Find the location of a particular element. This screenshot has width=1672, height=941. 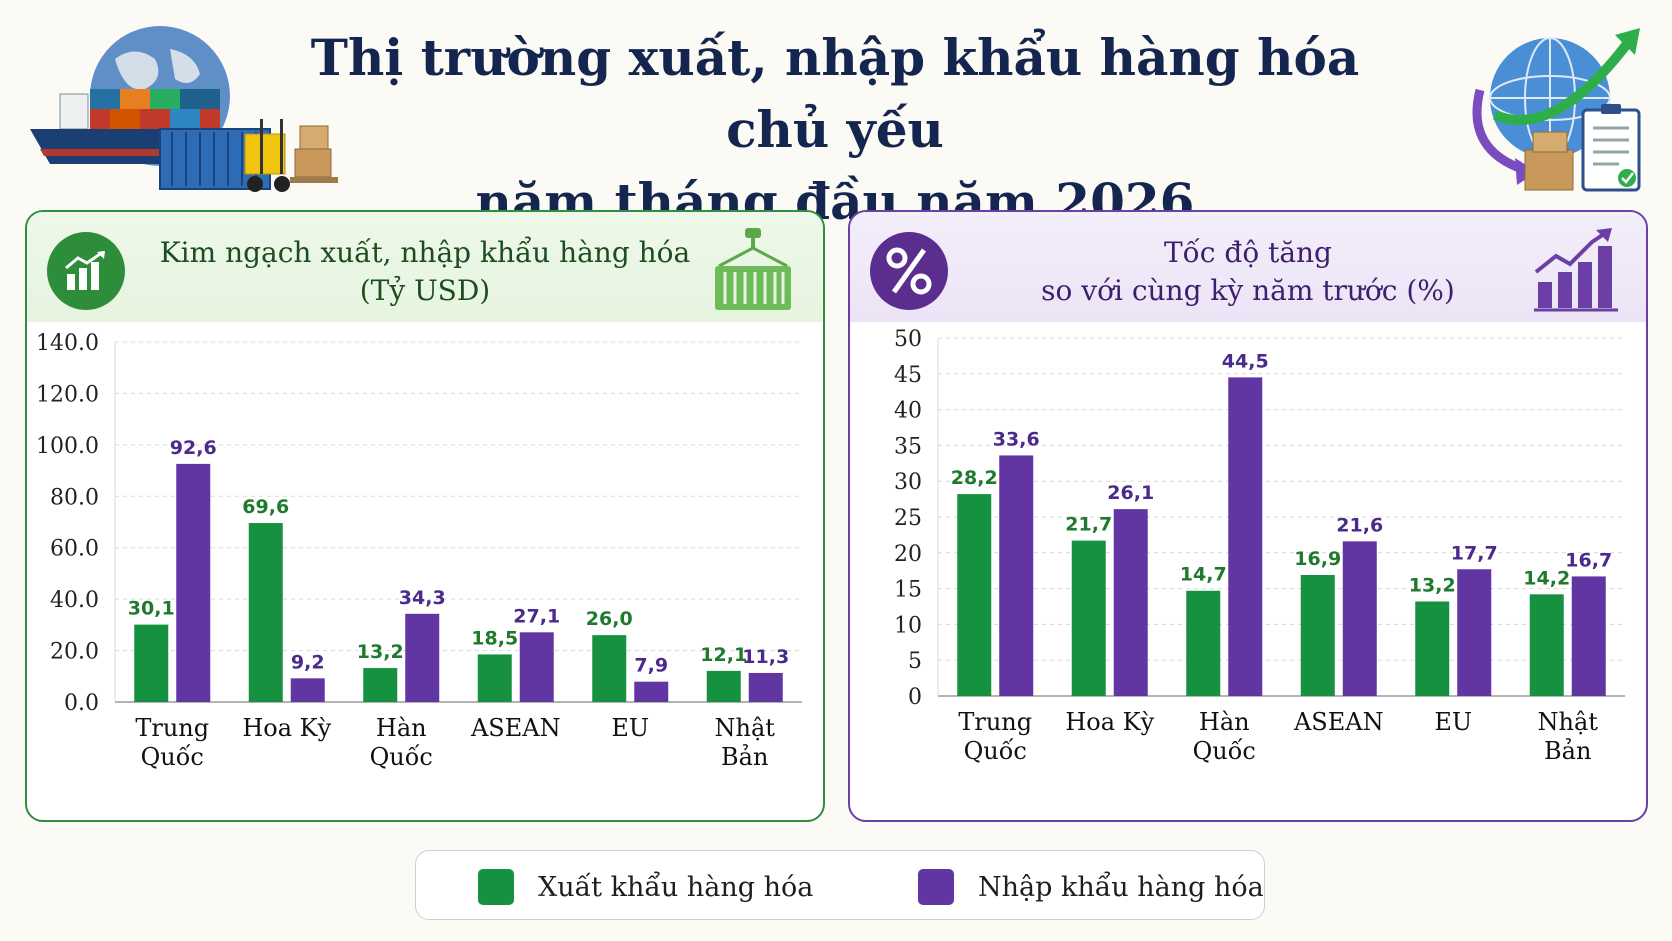

data-label-import: 21,6 is located at coordinates (1359, 525).